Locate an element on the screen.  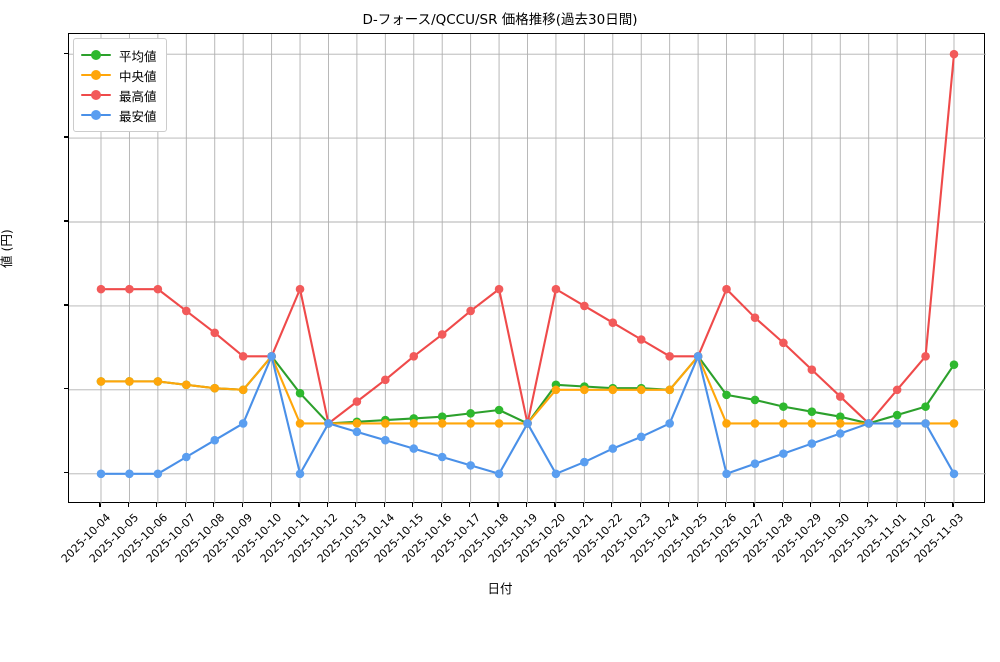
legend-item-2: 最高値 is located at coordinates (119, 95).